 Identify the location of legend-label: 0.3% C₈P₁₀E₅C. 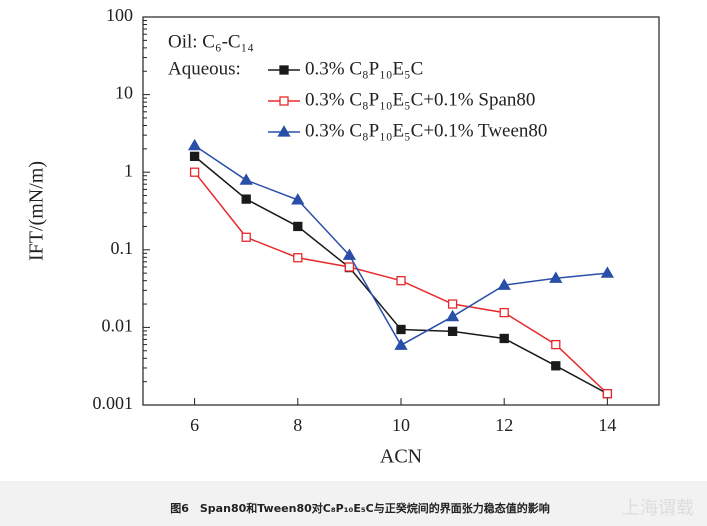
(364, 68).